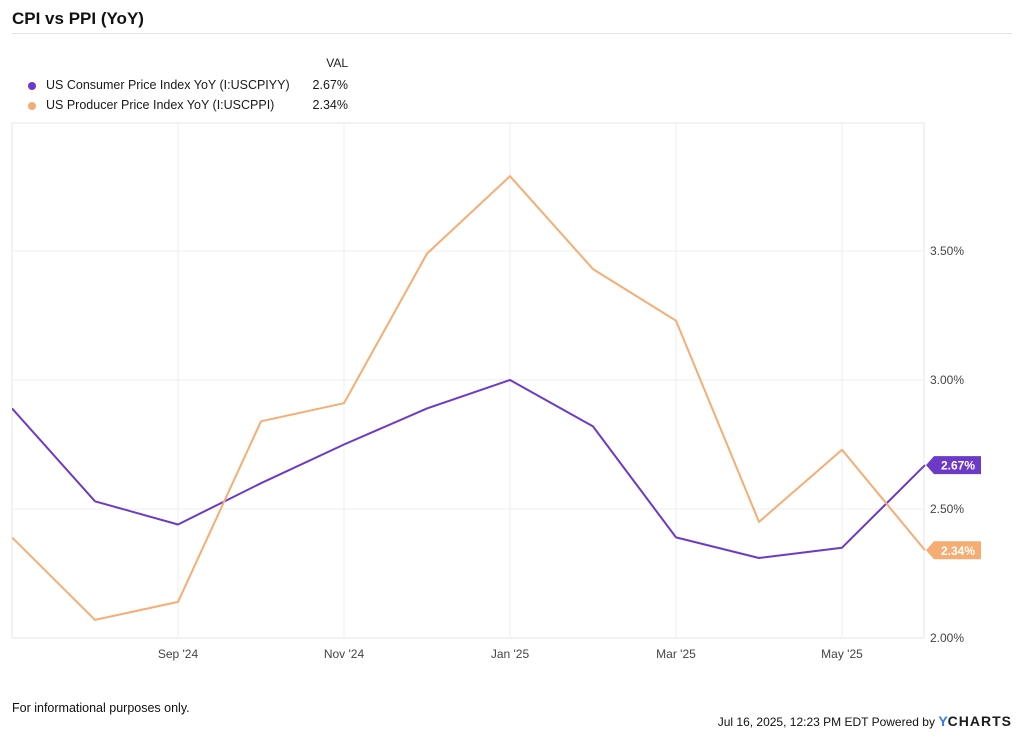 The image size is (1024, 737). Describe the element at coordinates (947, 638) in the screenshot. I see `y-tick-label: 2.00%` at that location.